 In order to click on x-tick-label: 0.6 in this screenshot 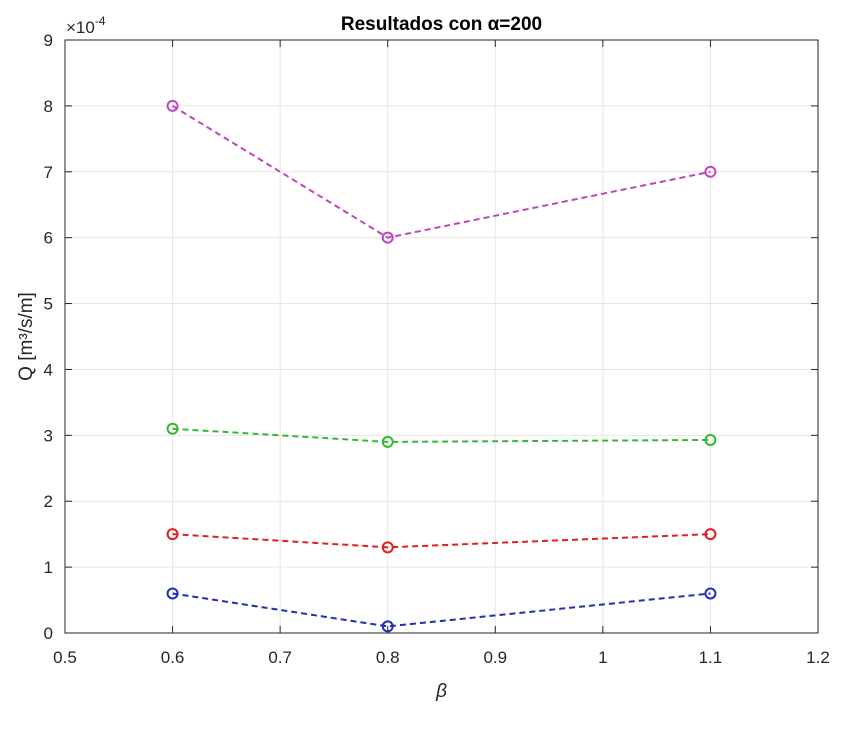, I will do `click(173, 657)`.